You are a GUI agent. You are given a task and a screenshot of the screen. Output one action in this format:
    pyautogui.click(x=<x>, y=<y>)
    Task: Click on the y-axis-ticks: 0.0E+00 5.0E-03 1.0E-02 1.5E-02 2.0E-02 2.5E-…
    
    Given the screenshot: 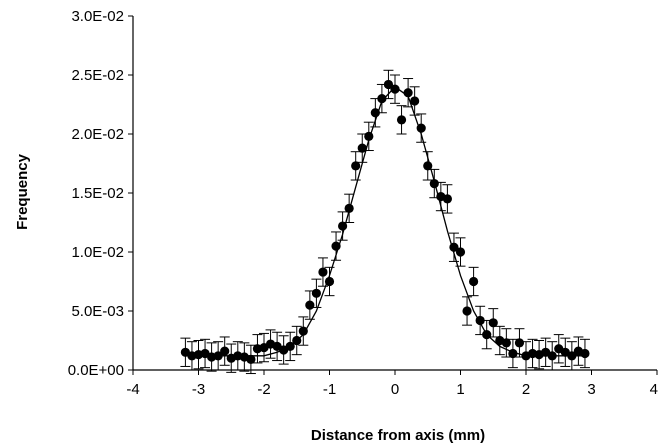 What is the action you would take?
    pyautogui.click(x=100, y=193)
    